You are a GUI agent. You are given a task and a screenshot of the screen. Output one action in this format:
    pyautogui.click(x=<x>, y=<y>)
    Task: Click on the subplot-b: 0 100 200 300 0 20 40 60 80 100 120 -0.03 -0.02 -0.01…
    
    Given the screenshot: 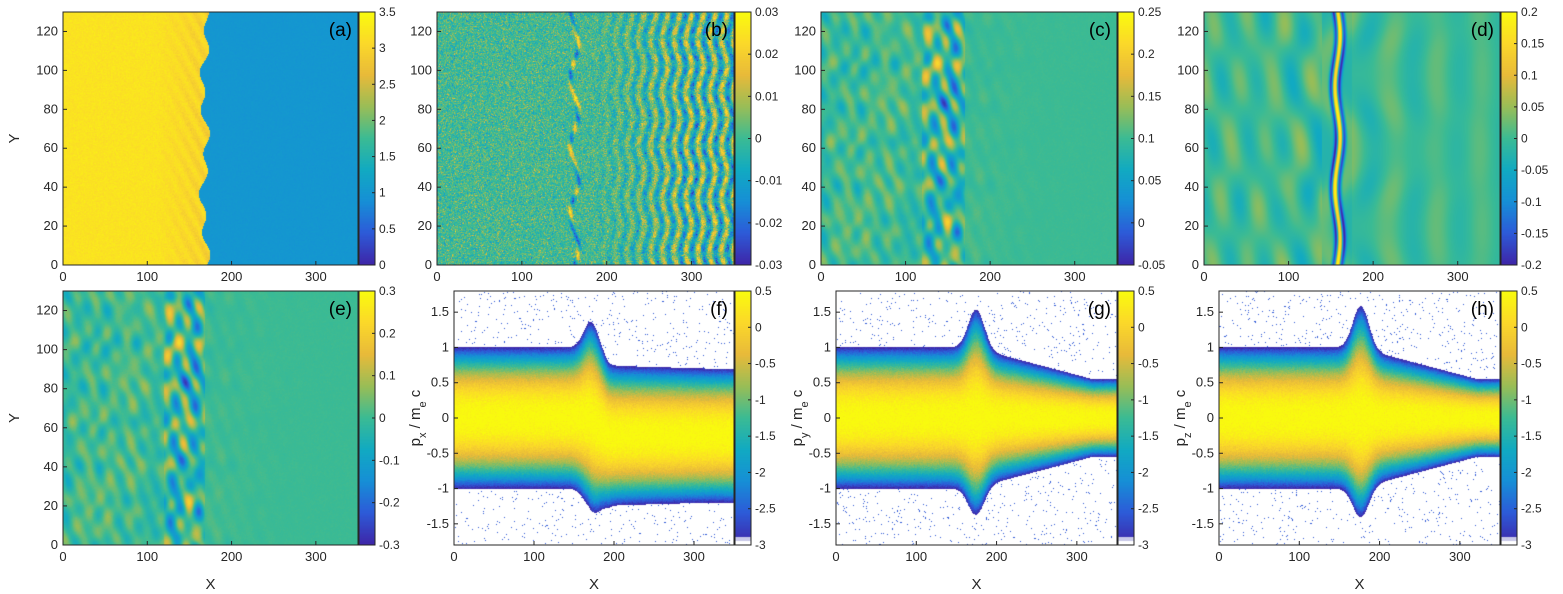 What is the action you would take?
    pyautogui.click(x=596, y=144)
    